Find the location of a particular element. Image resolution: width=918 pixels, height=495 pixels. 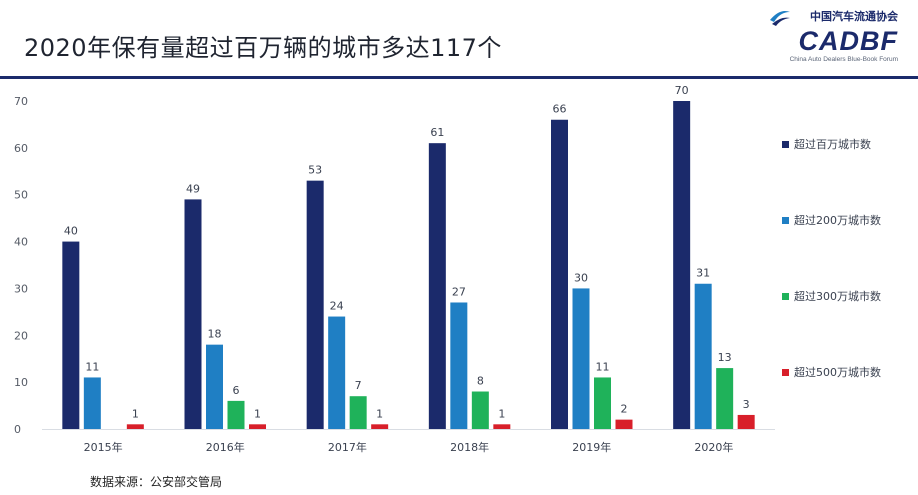

x-tick-label: 2017年 is located at coordinates (347, 447).